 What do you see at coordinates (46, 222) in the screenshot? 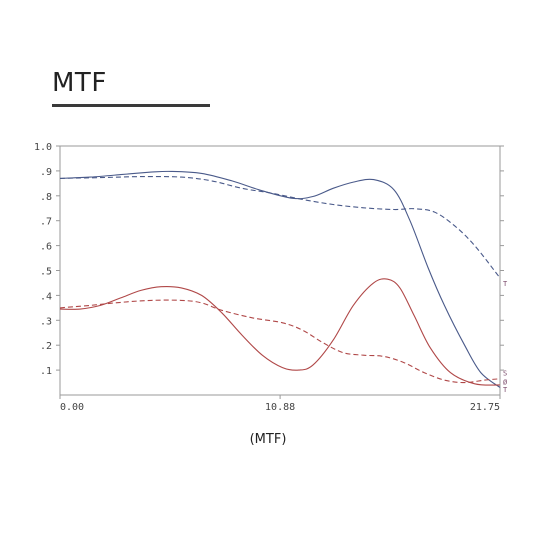
I see `y-tick-label: .7` at bounding box center [46, 222].